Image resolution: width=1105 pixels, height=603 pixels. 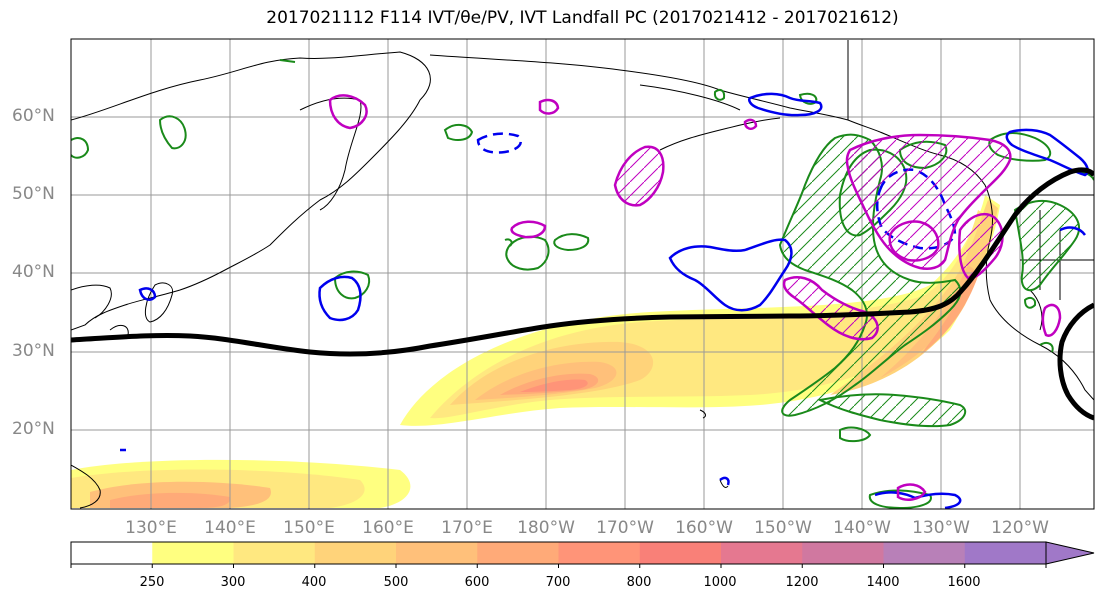 I want to click on colorbar-label-1600: 1600, so click(x=964, y=582).